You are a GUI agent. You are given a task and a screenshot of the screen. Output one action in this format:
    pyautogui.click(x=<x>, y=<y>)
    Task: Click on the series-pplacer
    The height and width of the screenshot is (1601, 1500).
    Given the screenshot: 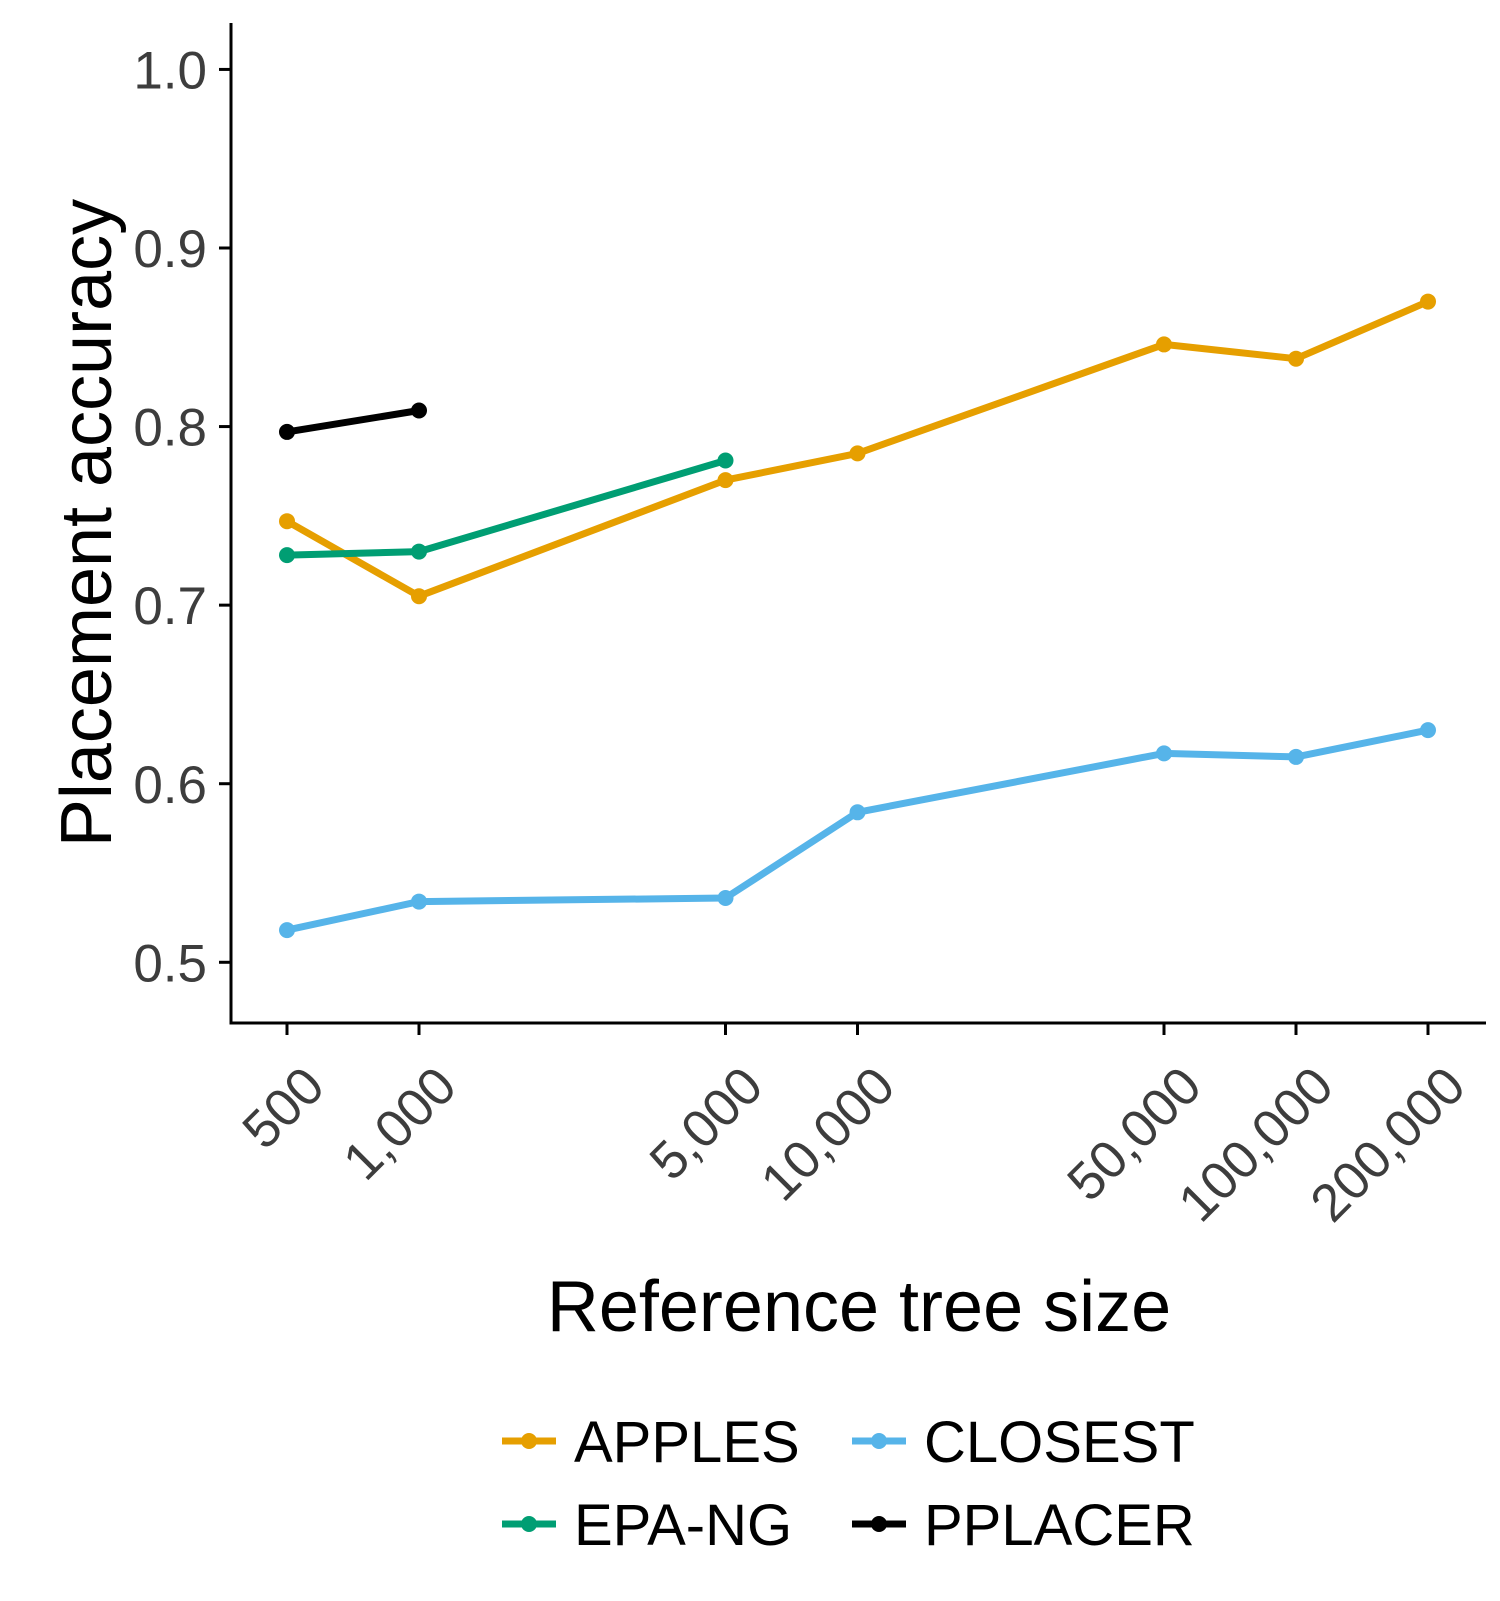 What is the action you would take?
    pyautogui.click(x=353, y=421)
    